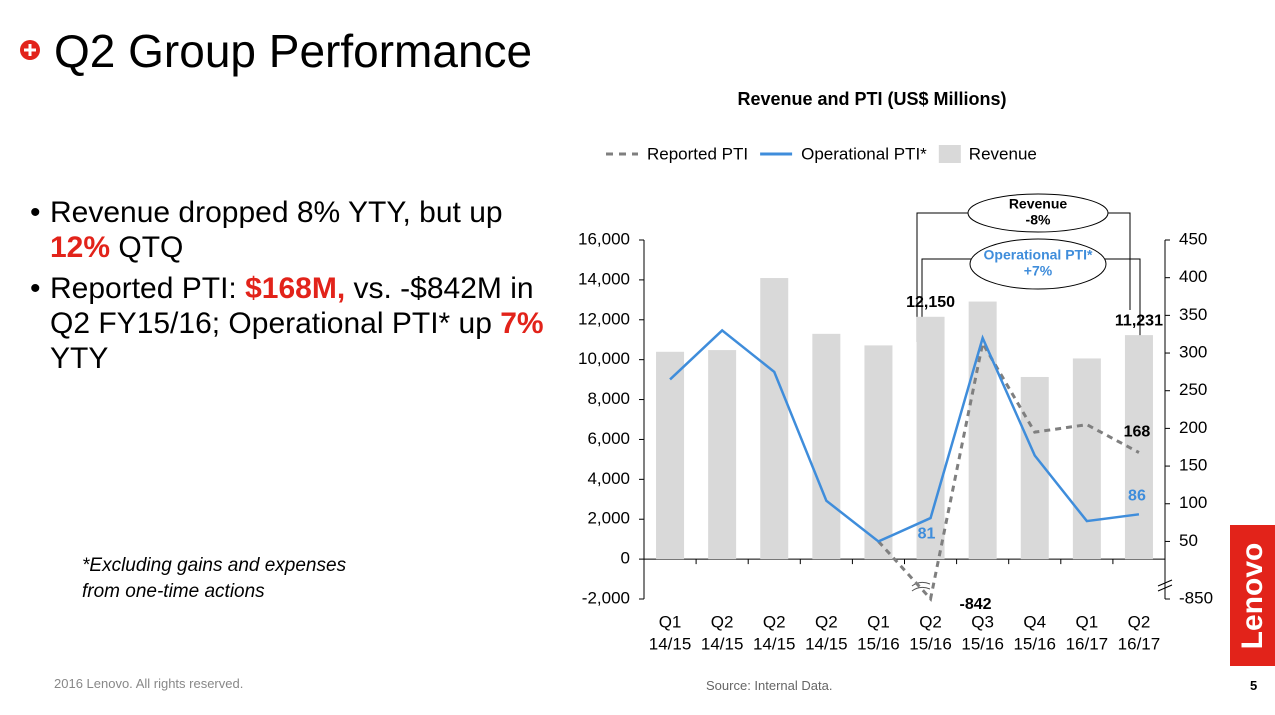 The image size is (1275, 715). I want to click on annotation: Revenue, so click(1038, 204).